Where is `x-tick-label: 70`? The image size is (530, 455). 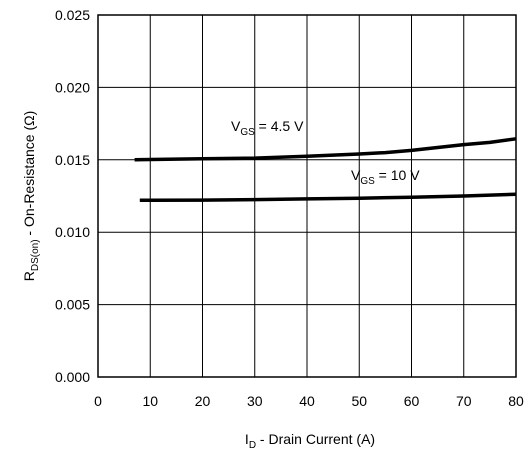 x-tick-label: 70 is located at coordinates (464, 401).